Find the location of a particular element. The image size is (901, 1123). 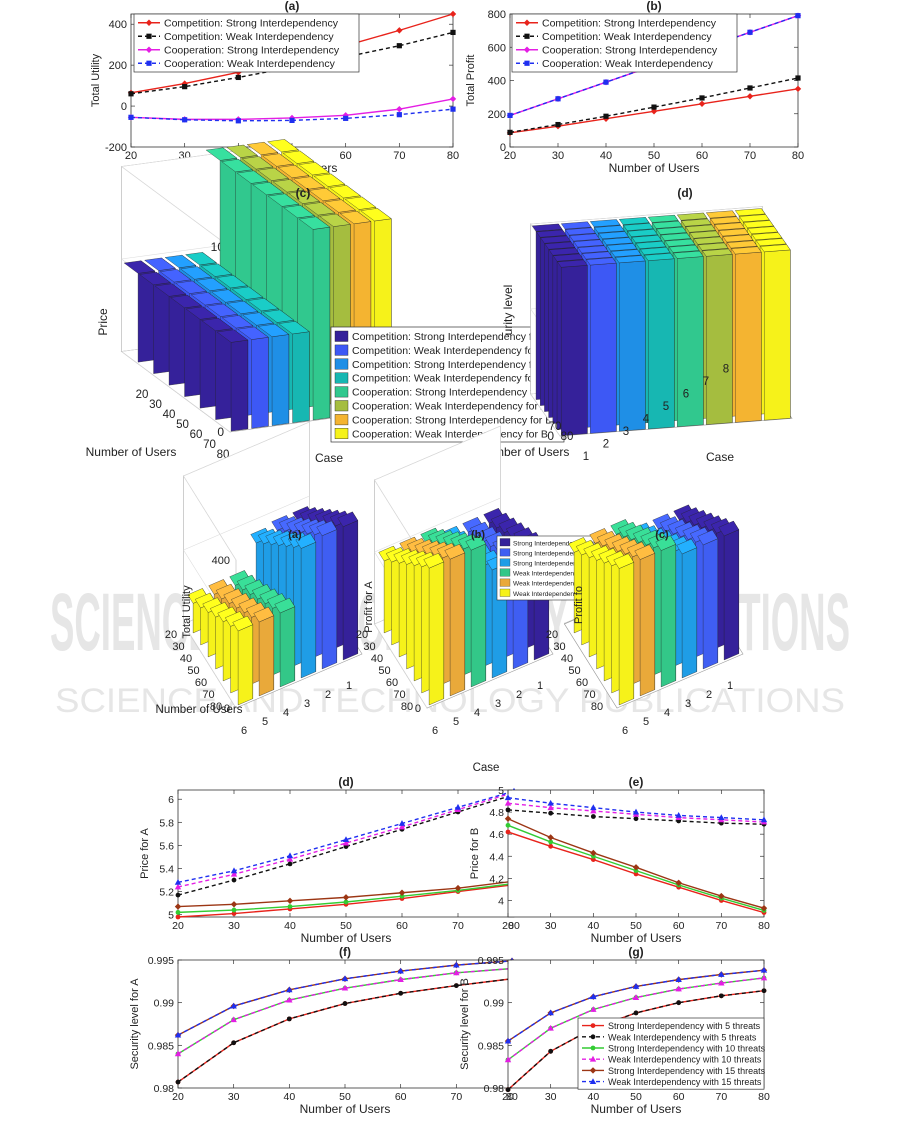

y-tick-label: 0.99 is located at coordinates (494, 1004).